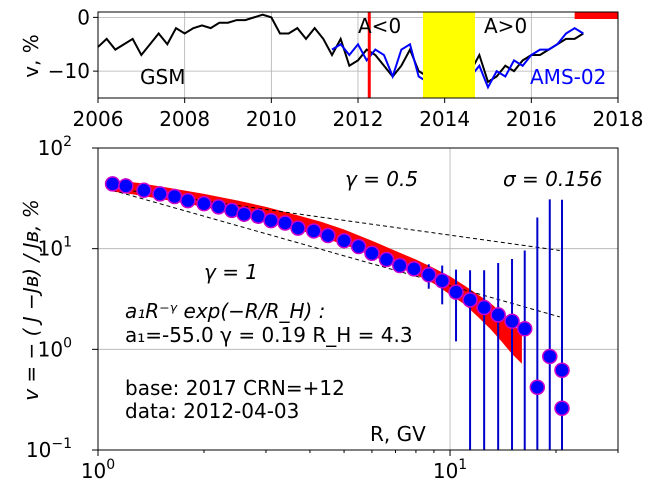 This screenshot has height=500, width=650. Describe the element at coordinates (49, 449) in the screenshot. I see `bottom-ytick-label: 10⁻¹` at that location.